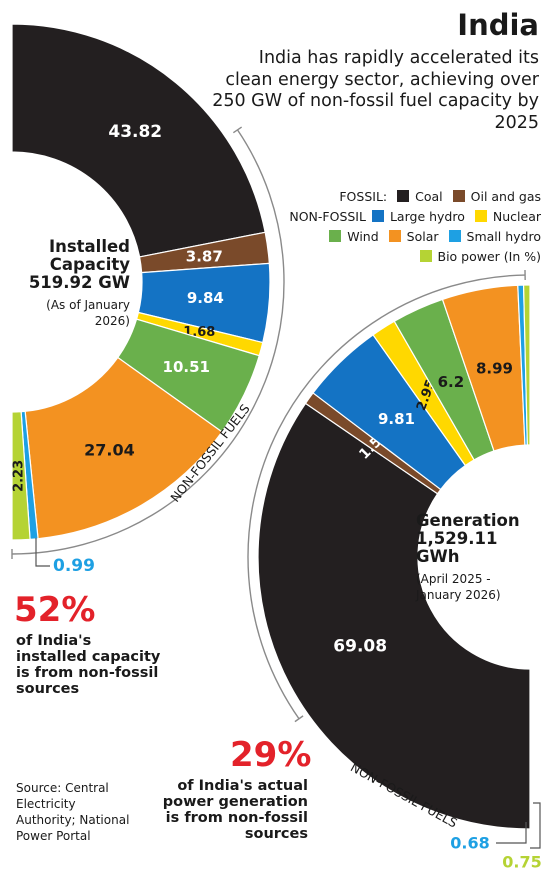 The width and height of the screenshot is (555, 889). What do you see at coordinates (112, 321) in the screenshot?
I see `capacity-period-line2: 2026)` at bounding box center [112, 321].